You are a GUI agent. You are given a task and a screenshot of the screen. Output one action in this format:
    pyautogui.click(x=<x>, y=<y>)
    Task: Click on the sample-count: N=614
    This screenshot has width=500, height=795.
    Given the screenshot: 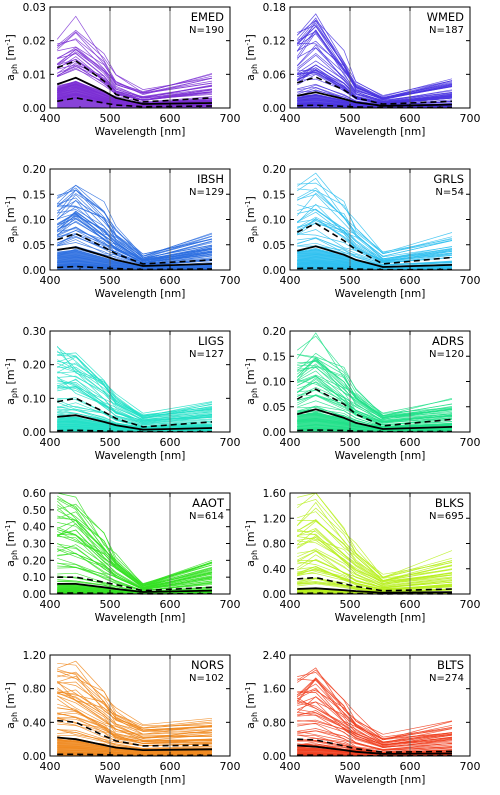 What is the action you would take?
    pyautogui.click(x=206, y=516)
    